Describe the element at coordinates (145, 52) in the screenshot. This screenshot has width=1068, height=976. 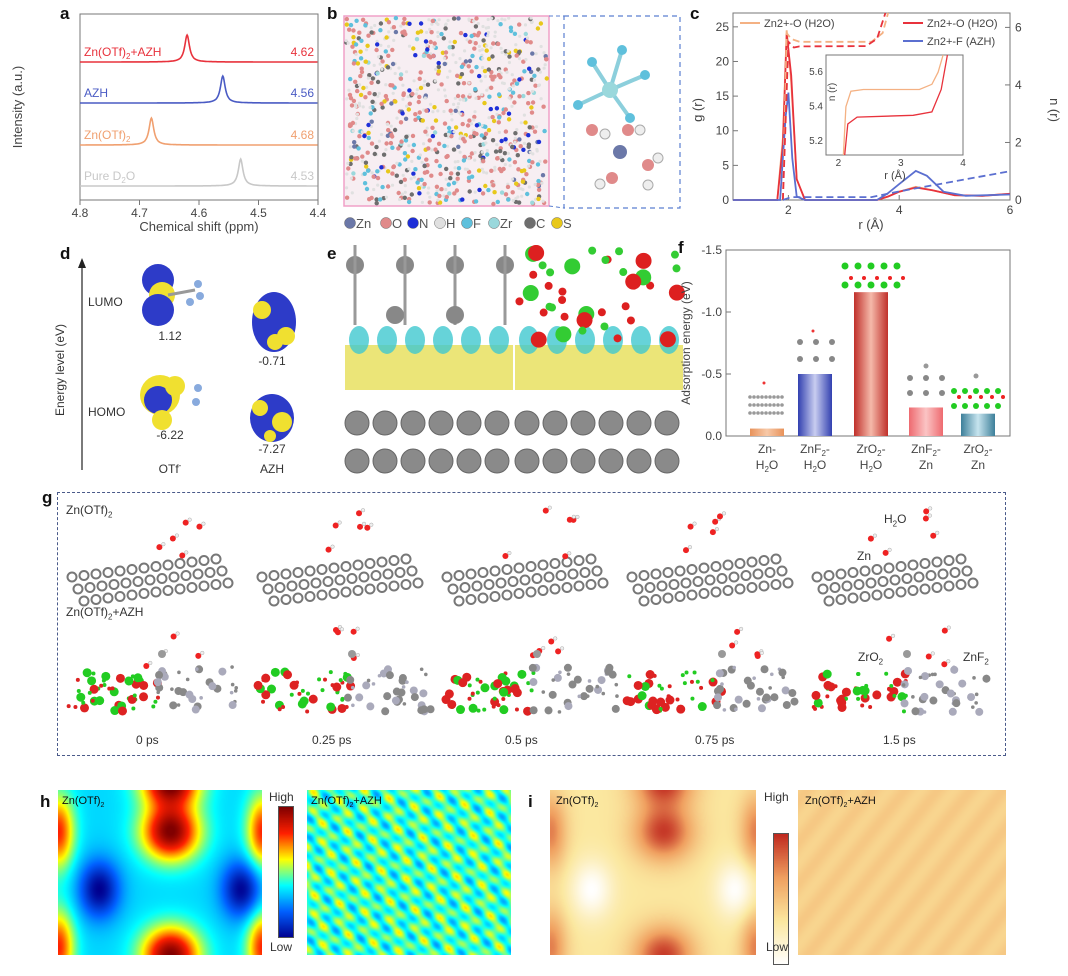
I see `trace-suffix: +AZH` at that location.